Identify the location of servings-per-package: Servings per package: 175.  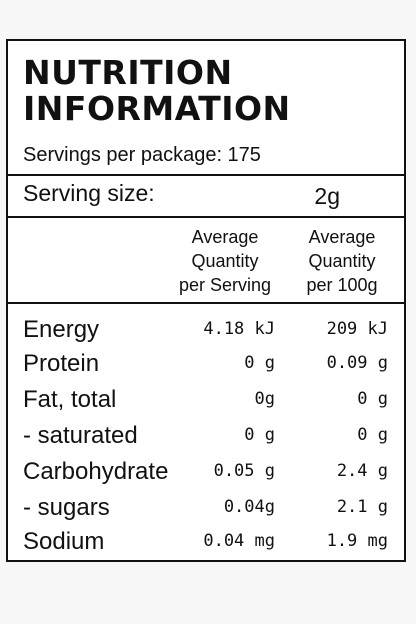
(142, 155).